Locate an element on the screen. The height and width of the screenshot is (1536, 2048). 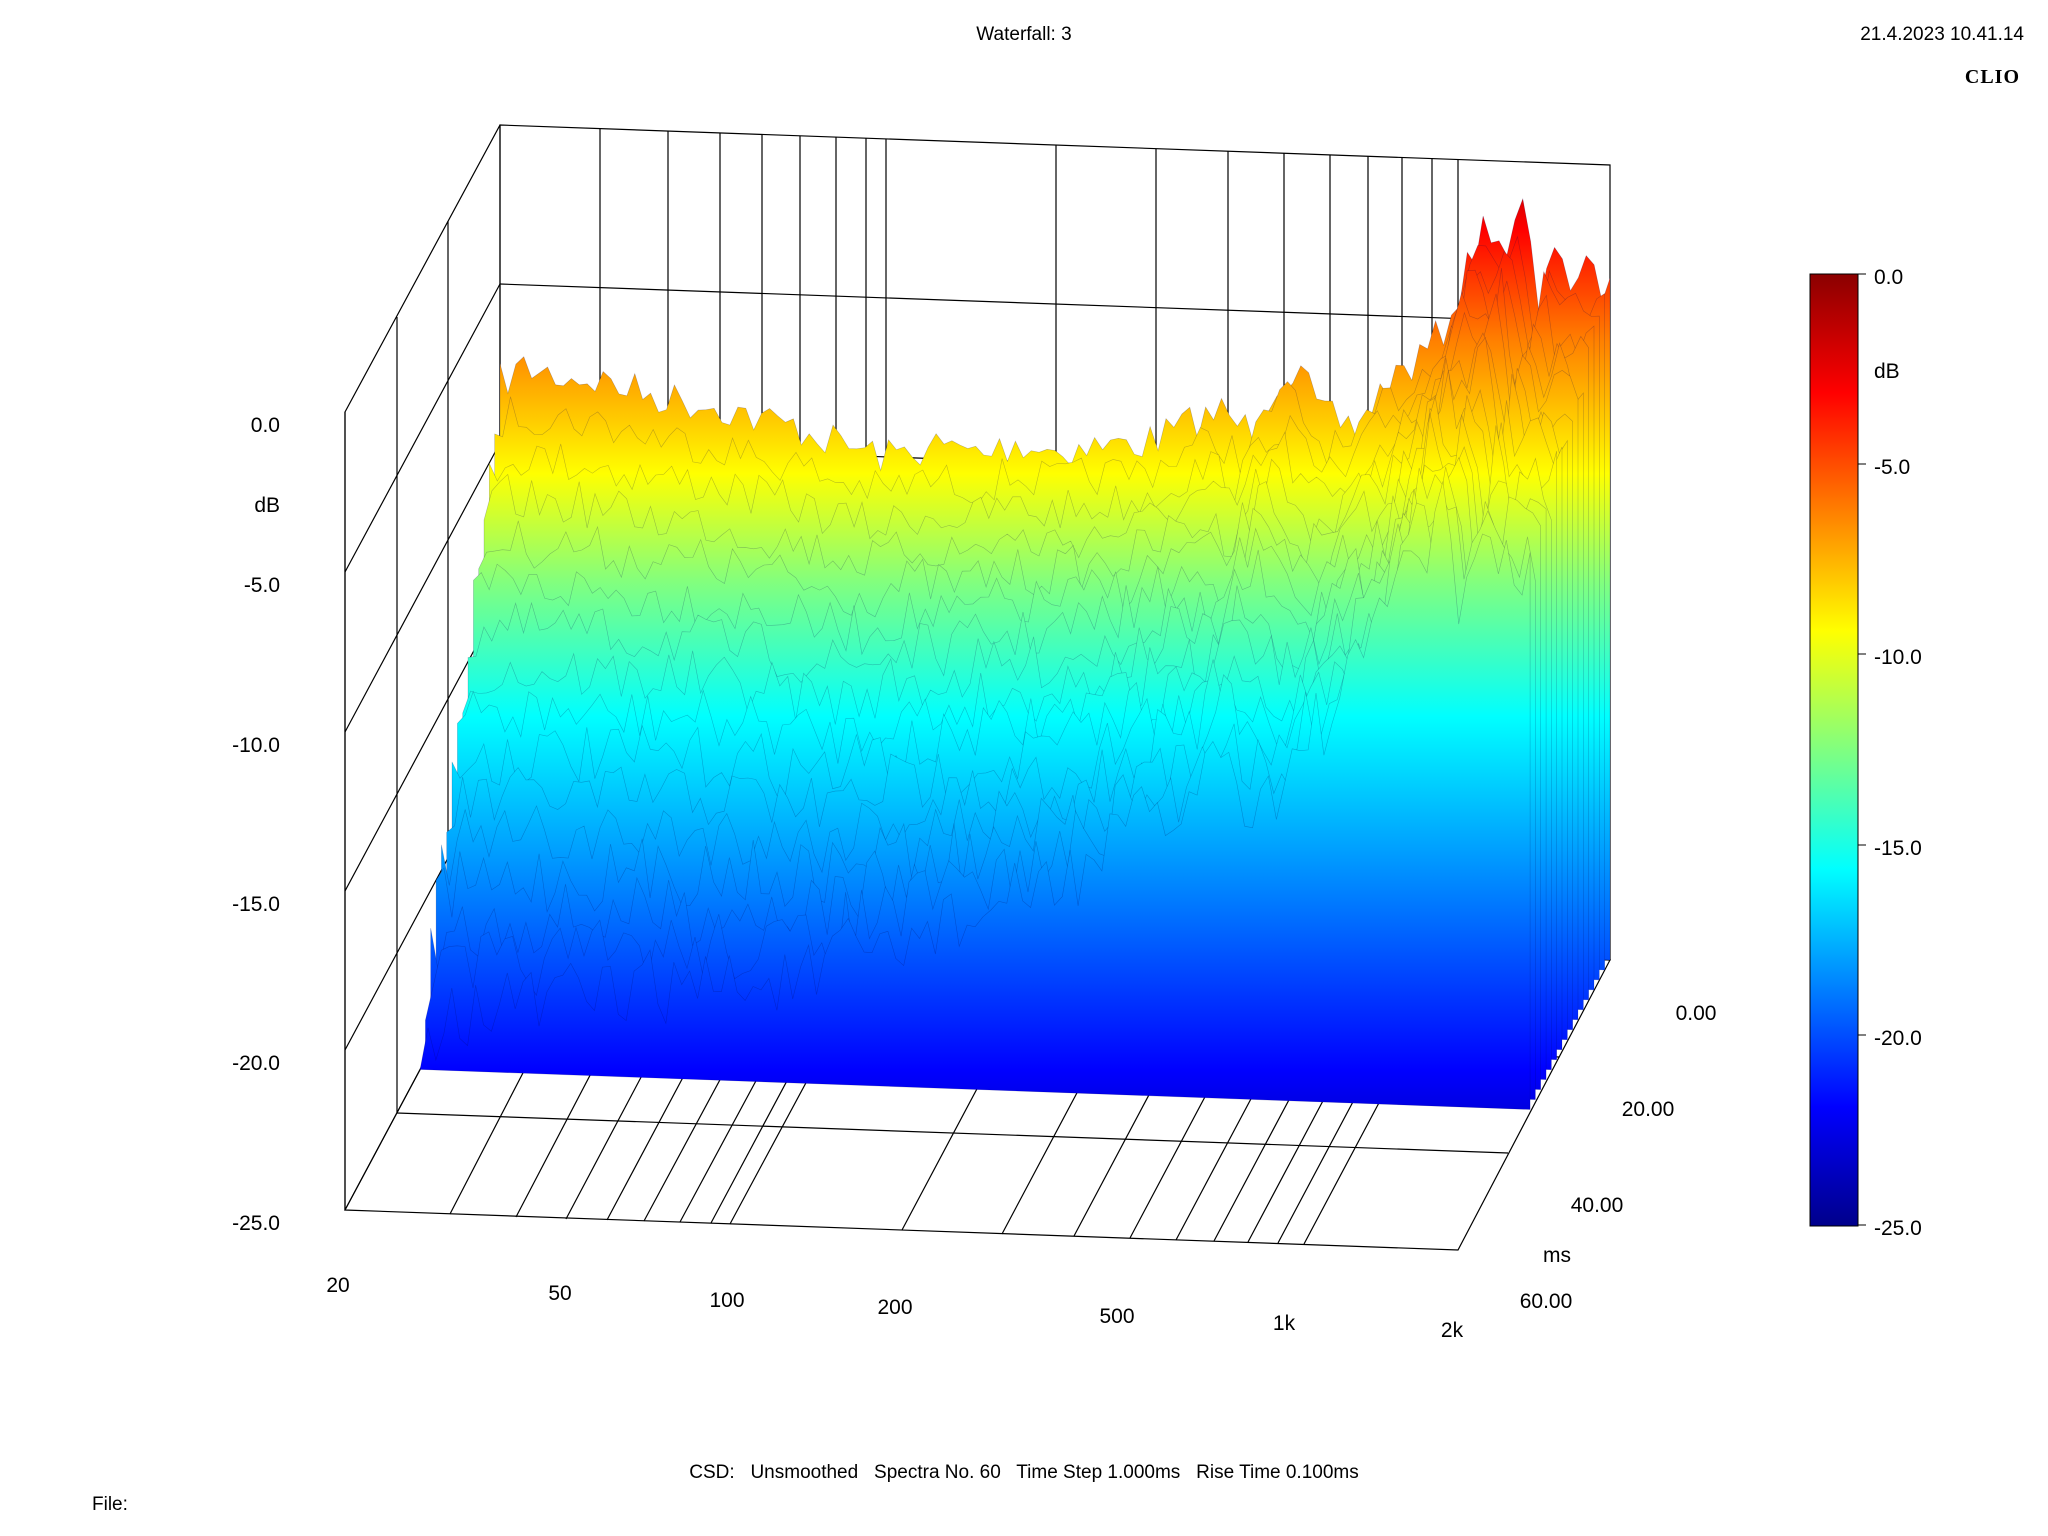
freq-tick-label: 50 is located at coordinates (559, 1293).